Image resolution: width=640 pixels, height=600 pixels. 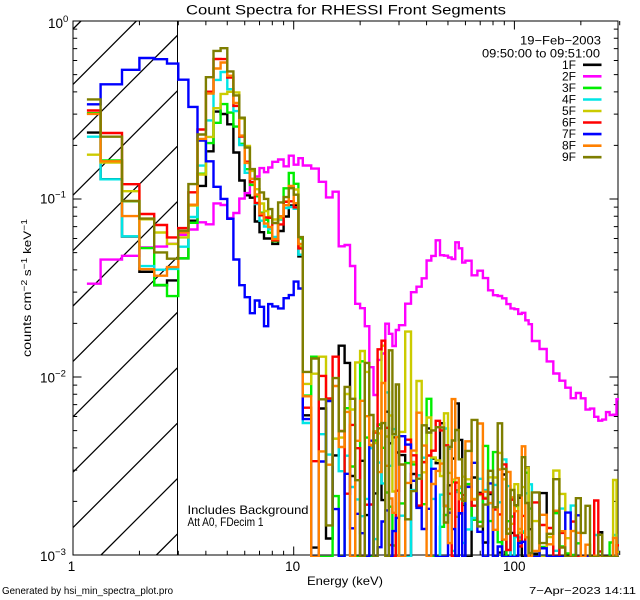 I want to click on svg-text: 5F, so click(x=569, y=111).